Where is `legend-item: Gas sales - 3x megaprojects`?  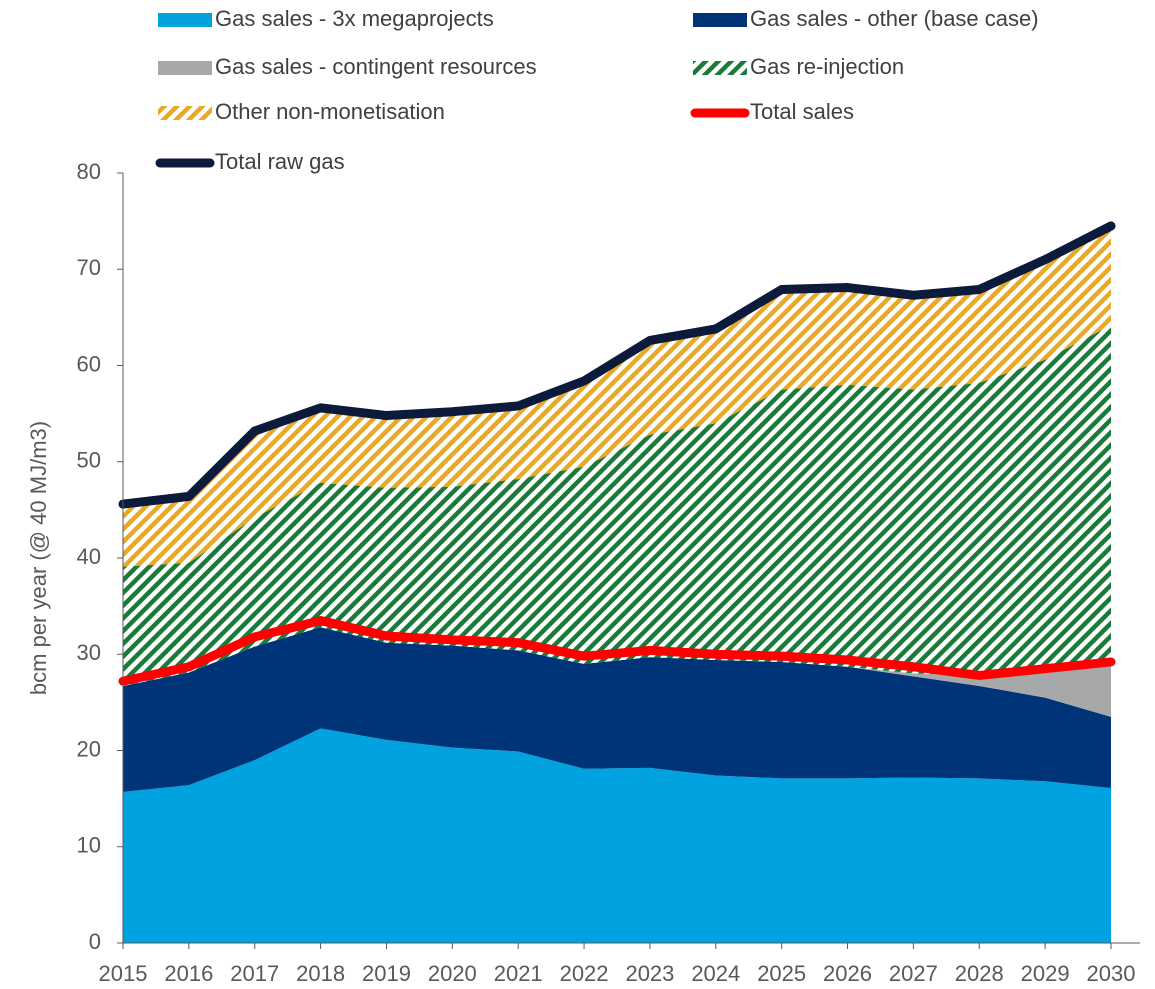 legend-item: Gas sales - 3x megaprojects is located at coordinates (326, 18).